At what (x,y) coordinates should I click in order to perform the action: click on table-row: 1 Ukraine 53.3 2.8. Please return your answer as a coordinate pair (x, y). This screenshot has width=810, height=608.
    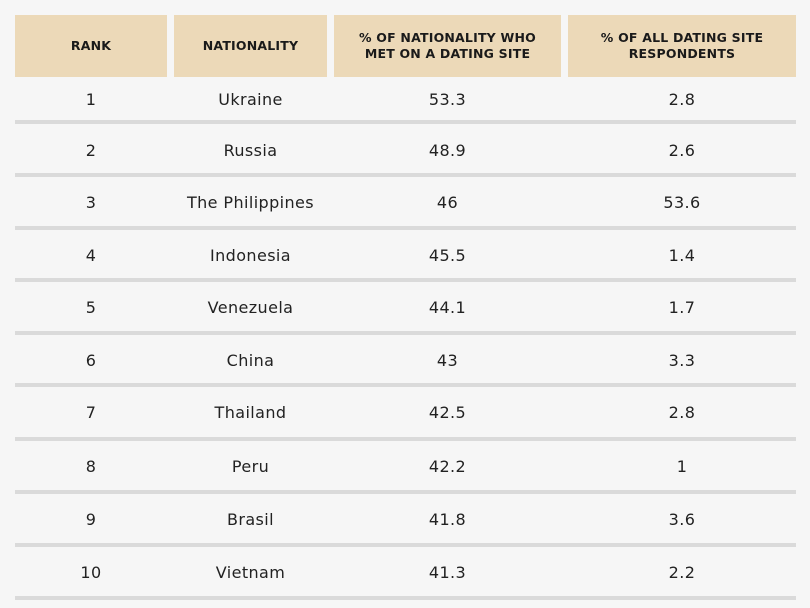
    Looking at the image, I should click on (405, 99).